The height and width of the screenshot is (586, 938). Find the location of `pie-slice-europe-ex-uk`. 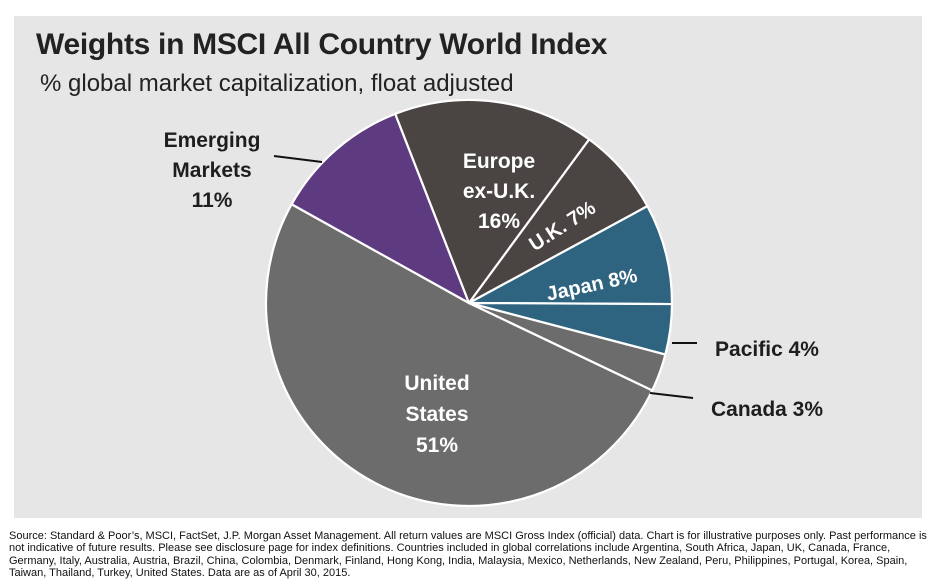

pie-slice-europe-ex-uk is located at coordinates (492, 201).